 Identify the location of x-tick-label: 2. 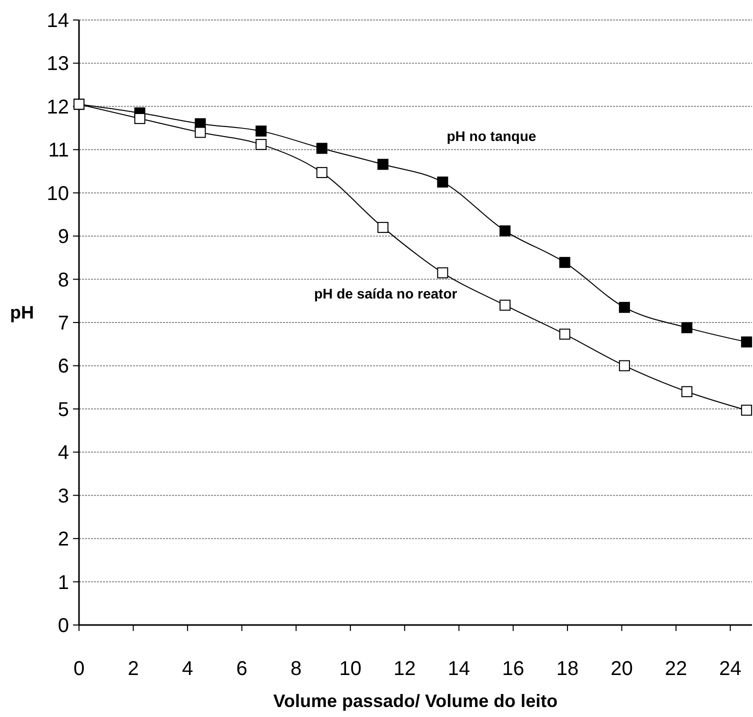
(133, 669).